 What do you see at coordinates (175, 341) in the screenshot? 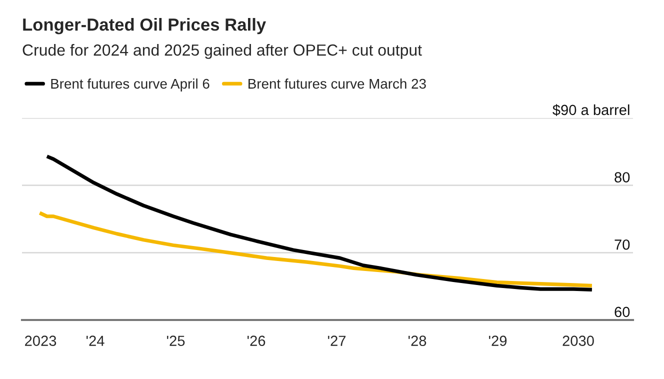
I see `x-tick-label: '25` at bounding box center [175, 341].